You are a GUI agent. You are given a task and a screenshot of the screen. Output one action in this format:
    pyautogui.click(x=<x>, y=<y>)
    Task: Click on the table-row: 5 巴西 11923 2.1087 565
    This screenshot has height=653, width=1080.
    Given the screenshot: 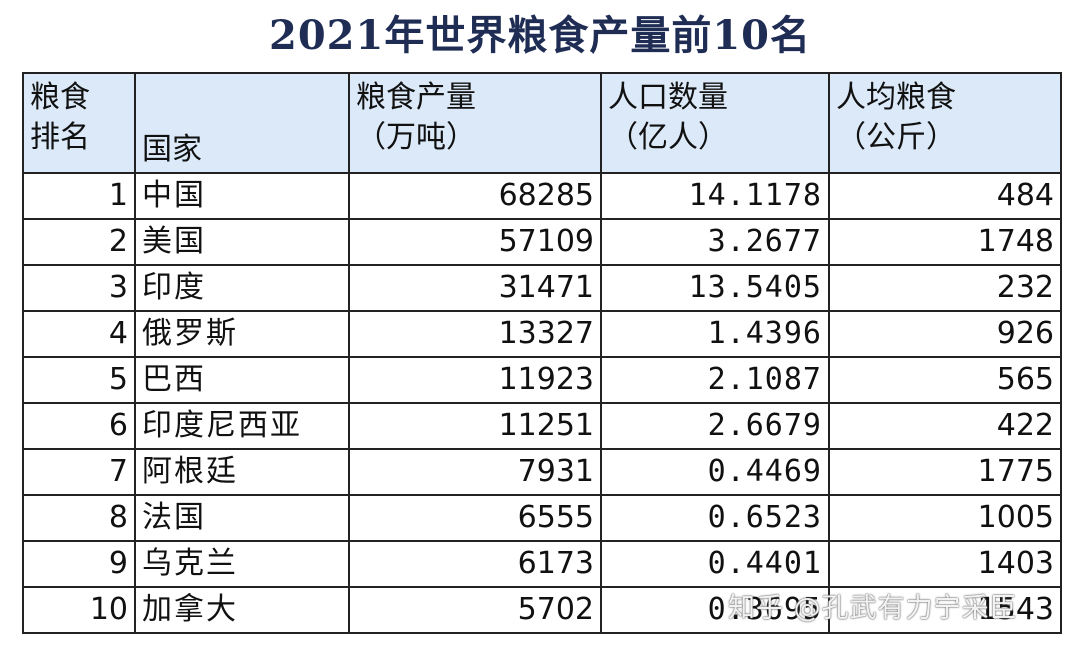 What is the action you would take?
    pyautogui.click(x=542, y=380)
    